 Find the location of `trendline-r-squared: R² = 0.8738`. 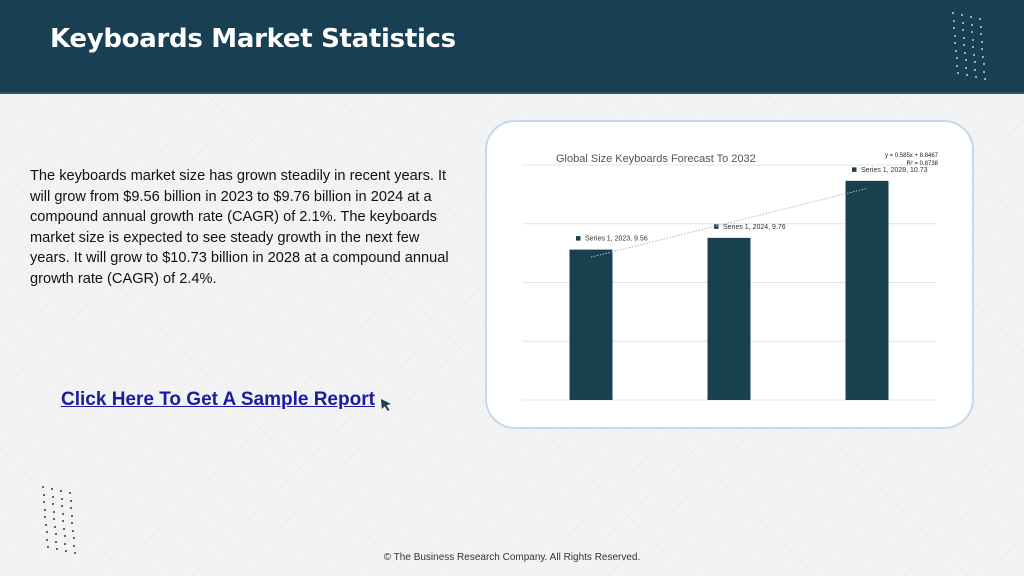

trendline-r-squared: R² = 0.8738 is located at coordinates (922, 164).